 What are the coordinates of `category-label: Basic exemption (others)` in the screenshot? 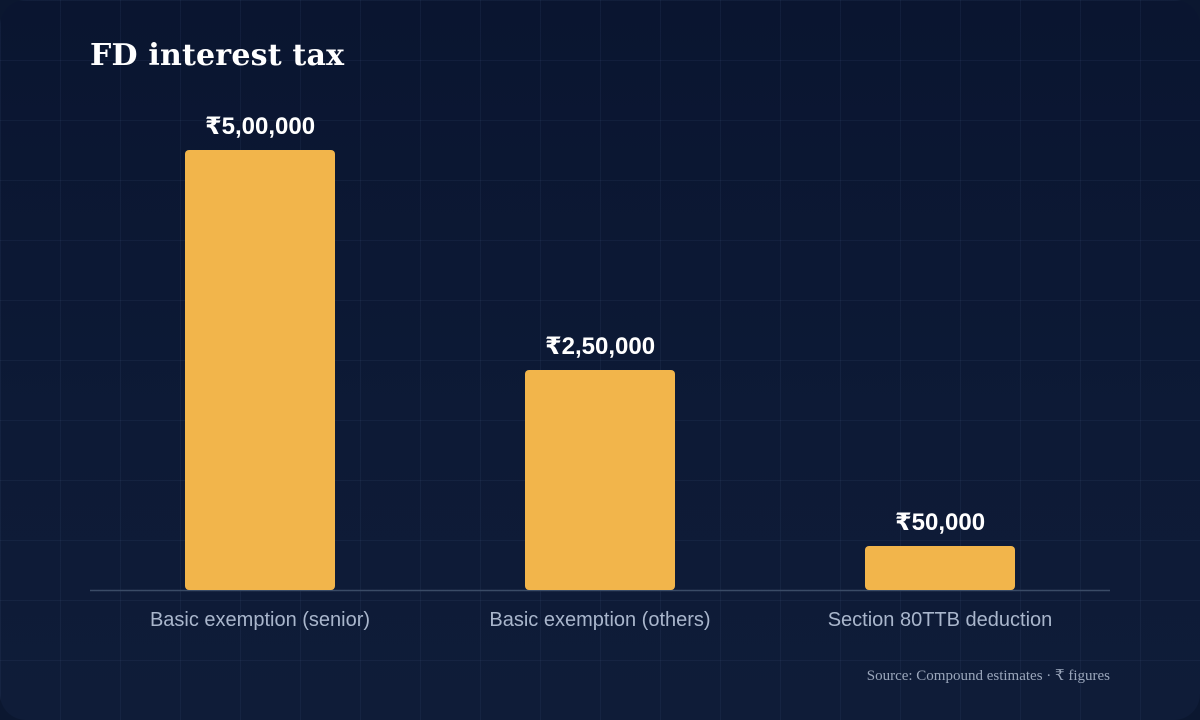 It's located at (599, 620).